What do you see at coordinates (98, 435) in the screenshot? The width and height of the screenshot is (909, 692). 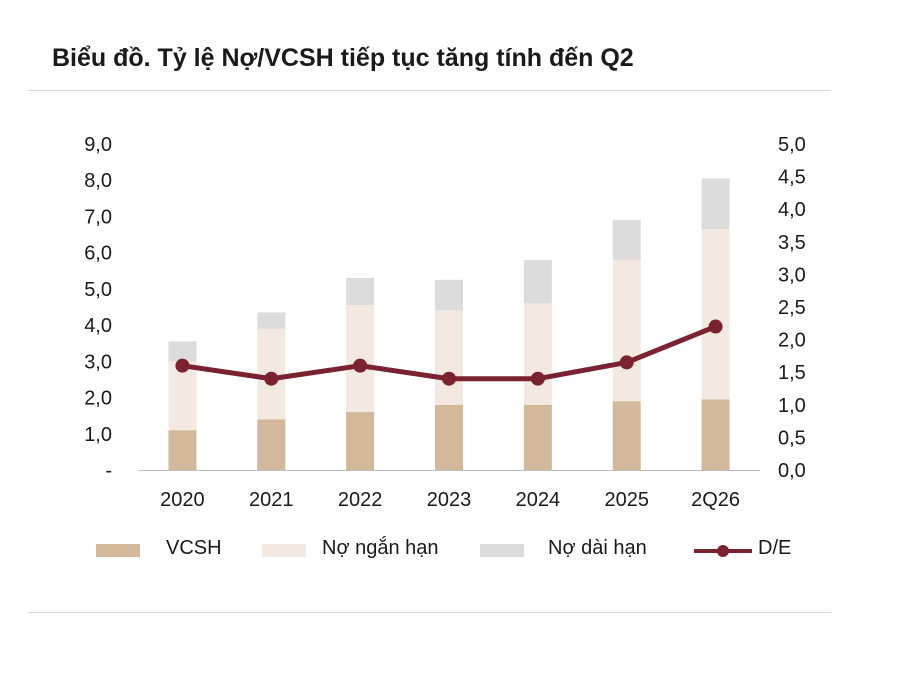 I see `left-tick-label: 1,0` at bounding box center [98, 435].